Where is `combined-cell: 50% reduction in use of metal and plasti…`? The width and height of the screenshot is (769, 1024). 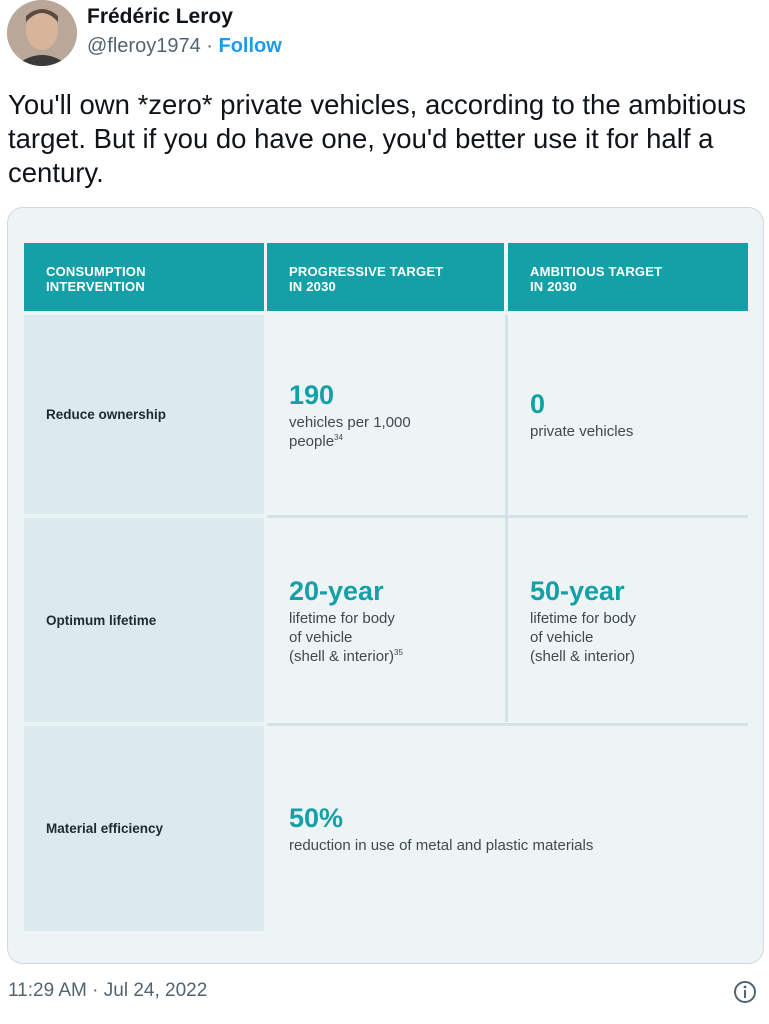 combined-cell: 50% reduction in use of metal and plasti… is located at coordinates (507, 828).